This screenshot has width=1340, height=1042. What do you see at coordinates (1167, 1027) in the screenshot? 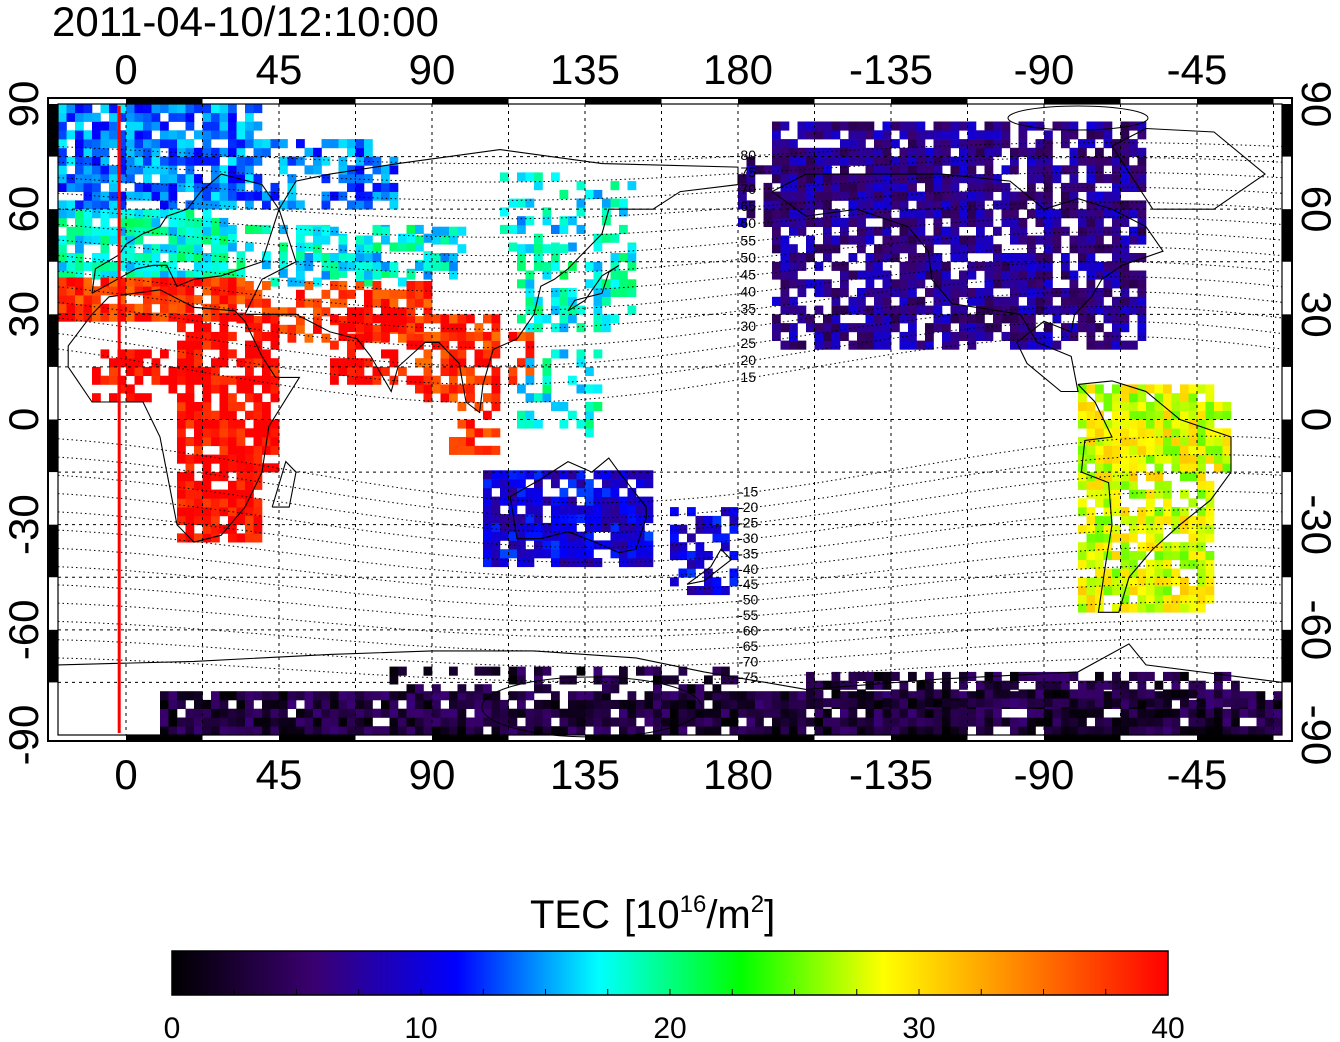
I see `colorbar-tick-label: 40` at bounding box center [1167, 1027].